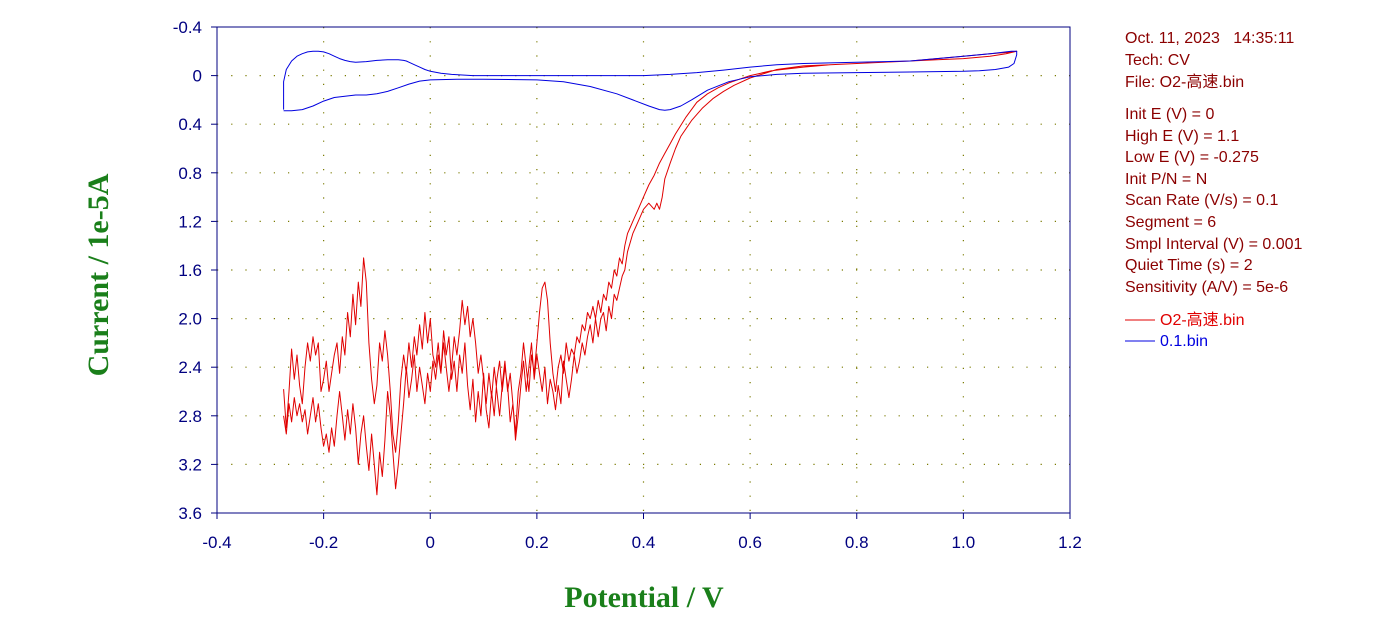 The width and height of the screenshot is (1388, 631). I want to click on y-tick-label: 3.6, so click(190, 513).